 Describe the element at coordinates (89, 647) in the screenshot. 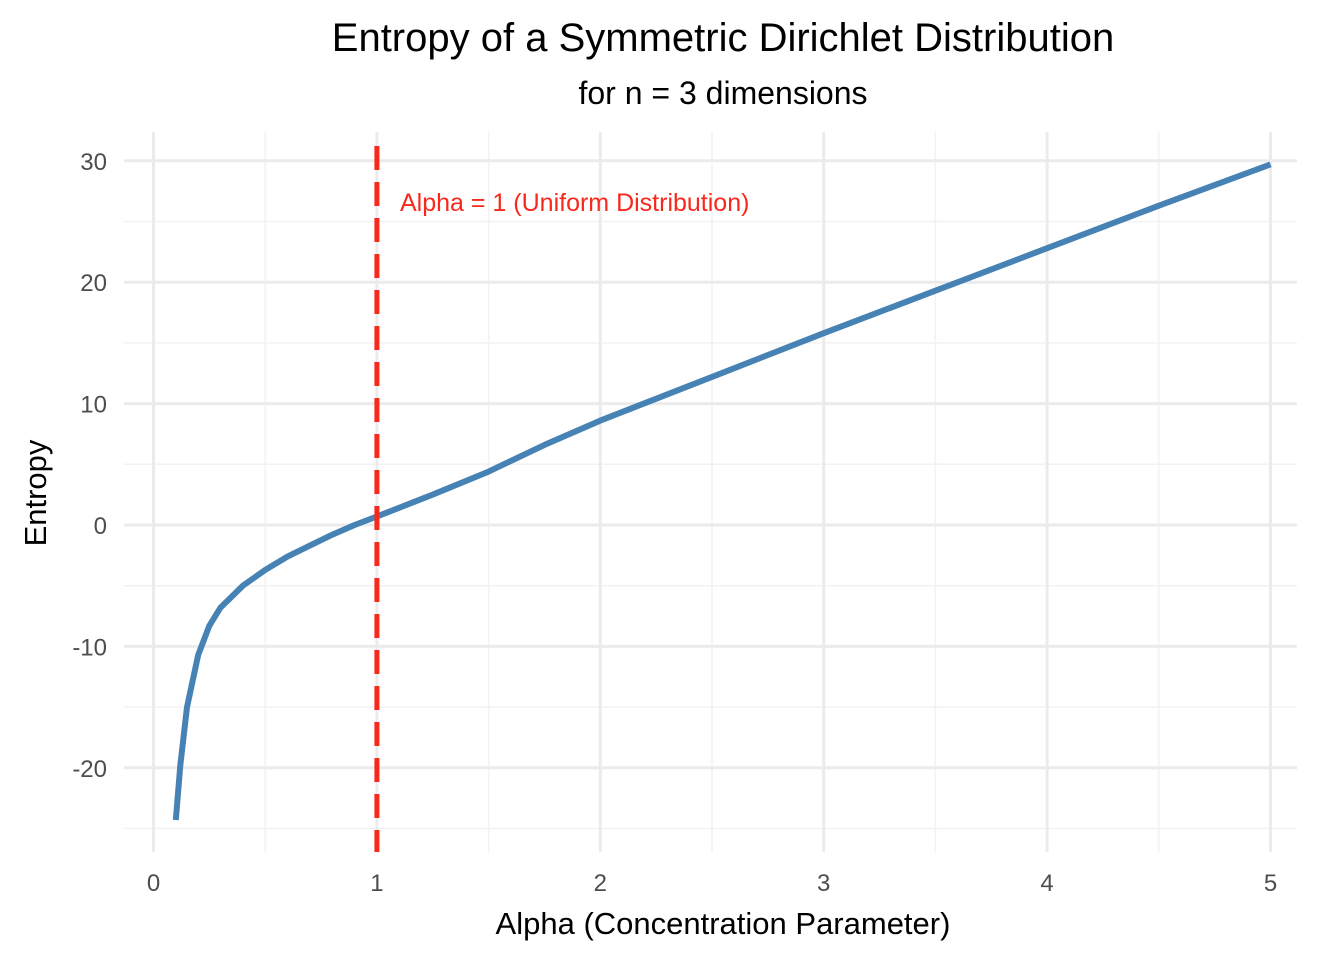

I see `y-tick-label: -10` at that location.